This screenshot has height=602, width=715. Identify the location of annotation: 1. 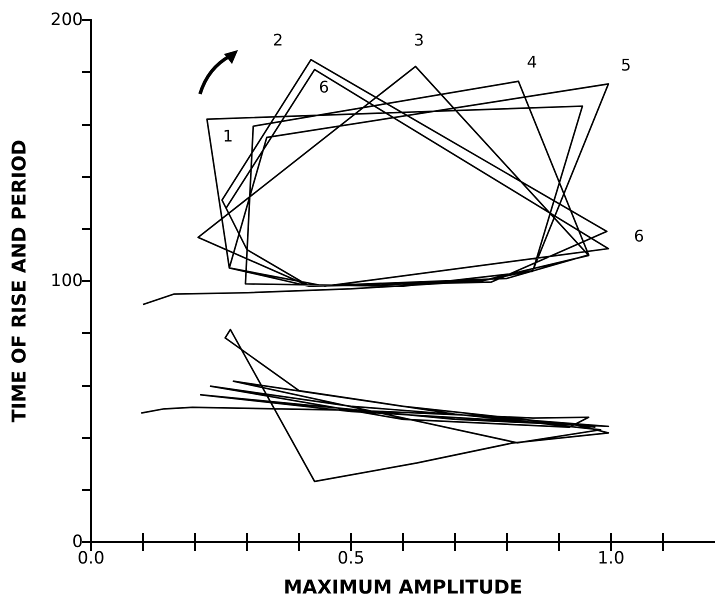
(228, 136).